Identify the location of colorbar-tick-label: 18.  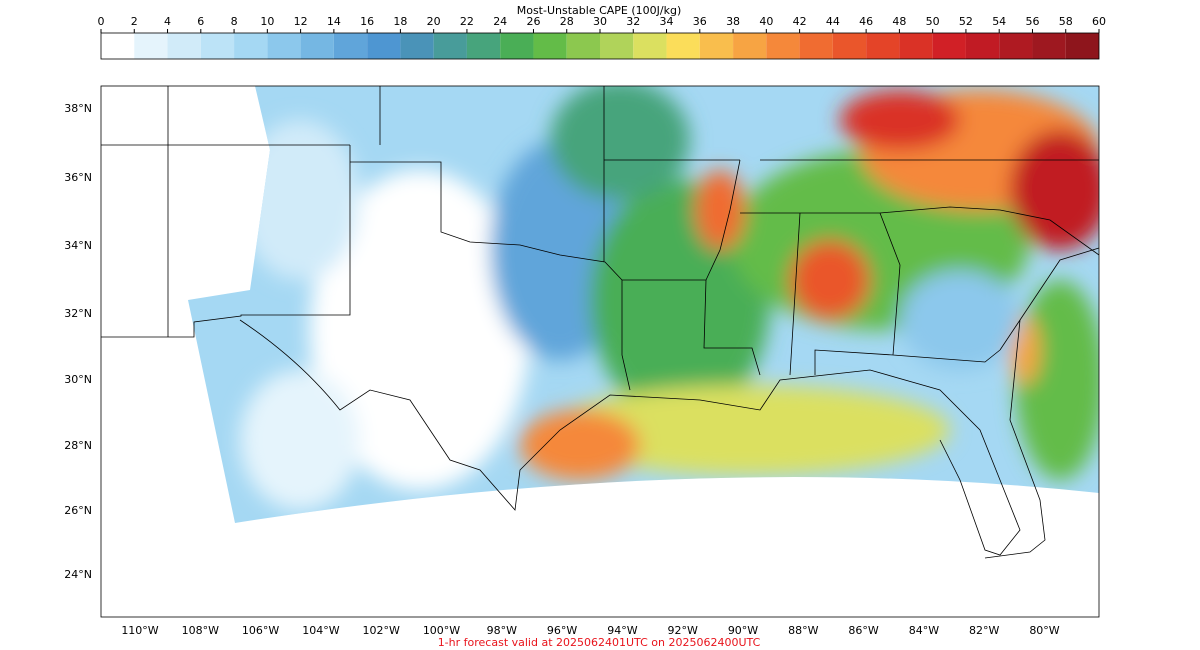
(400, 21).